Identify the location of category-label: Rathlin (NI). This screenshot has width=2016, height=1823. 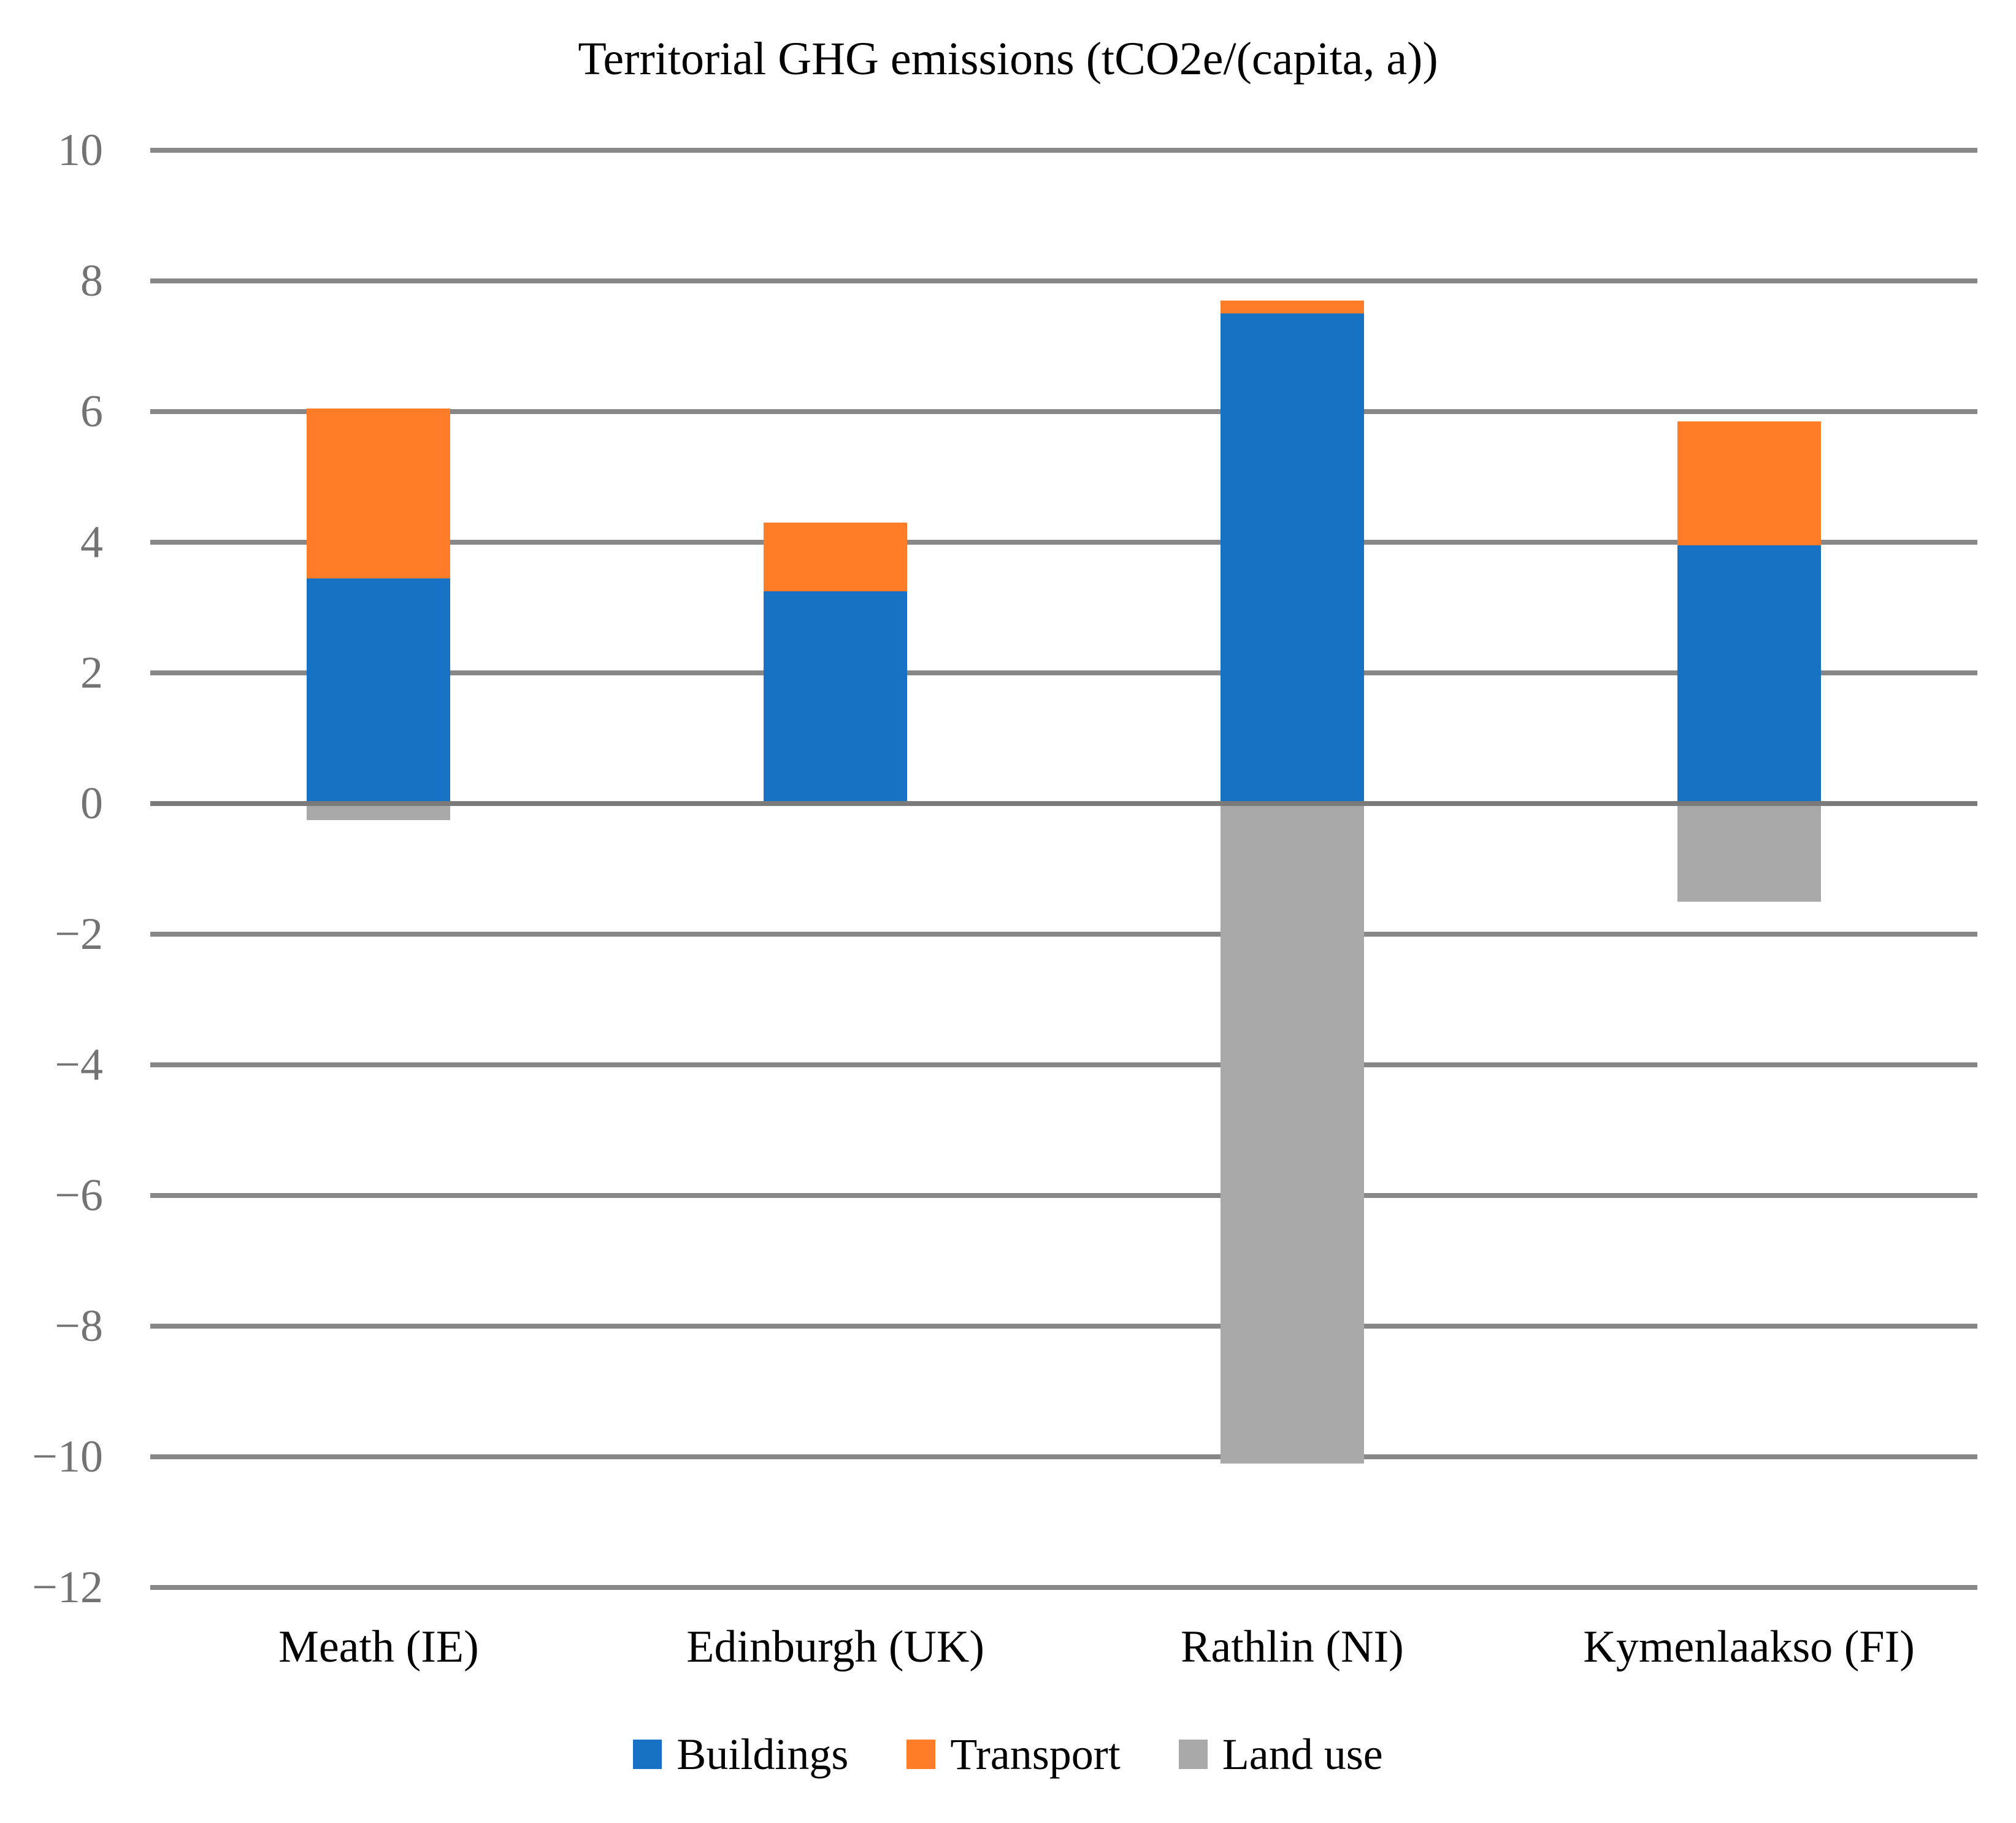
(1292, 1647).